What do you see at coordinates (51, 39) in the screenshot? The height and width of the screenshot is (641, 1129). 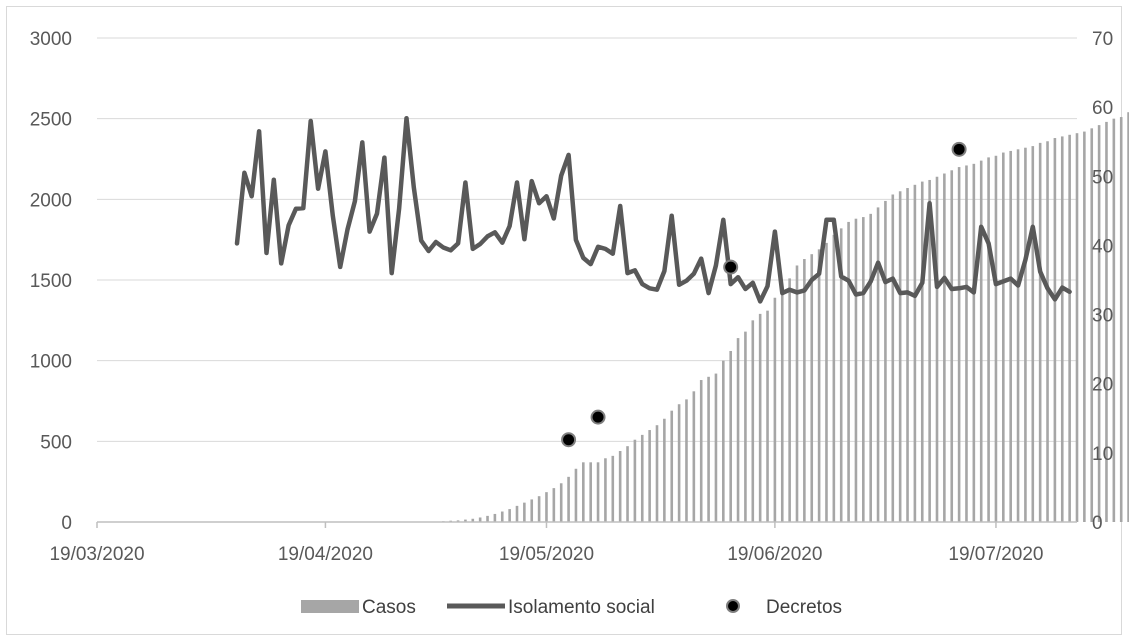 I see `y-left-tick-label: 3000` at bounding box center [51, 39].